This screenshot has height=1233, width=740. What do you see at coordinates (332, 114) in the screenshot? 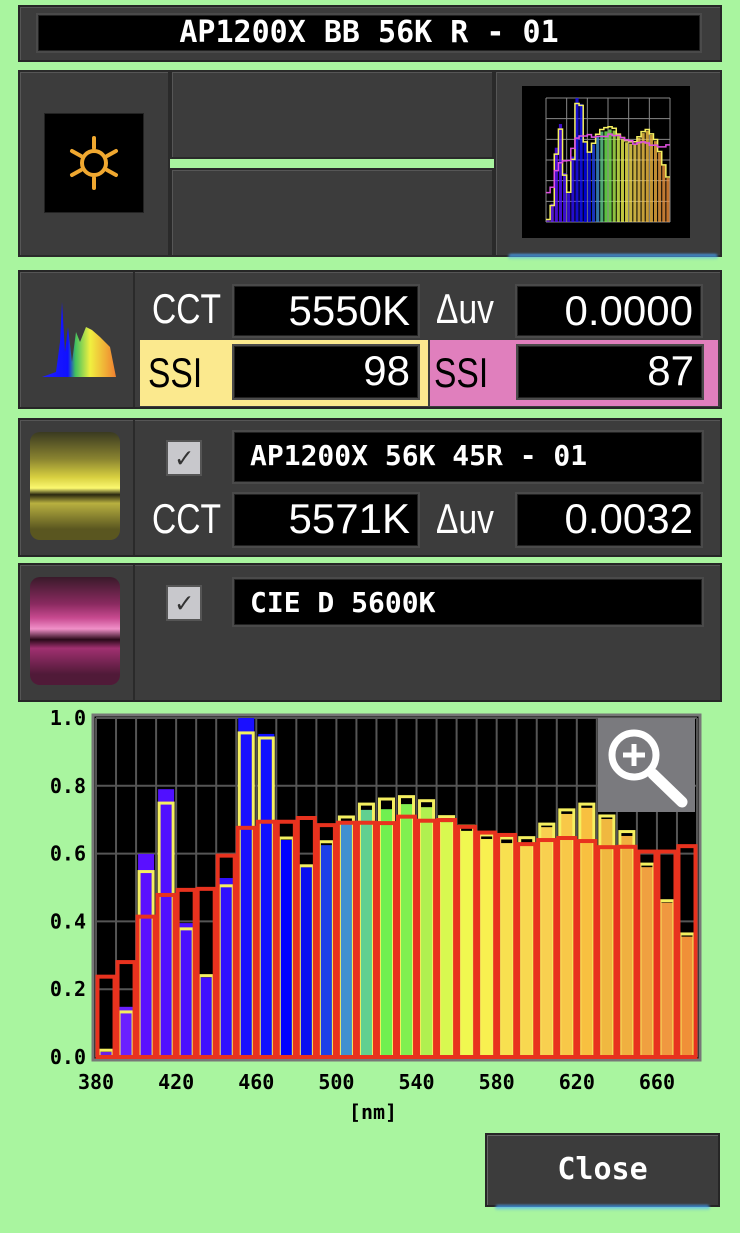
I see `empty-slot-top` at bounding box center [332, 114].